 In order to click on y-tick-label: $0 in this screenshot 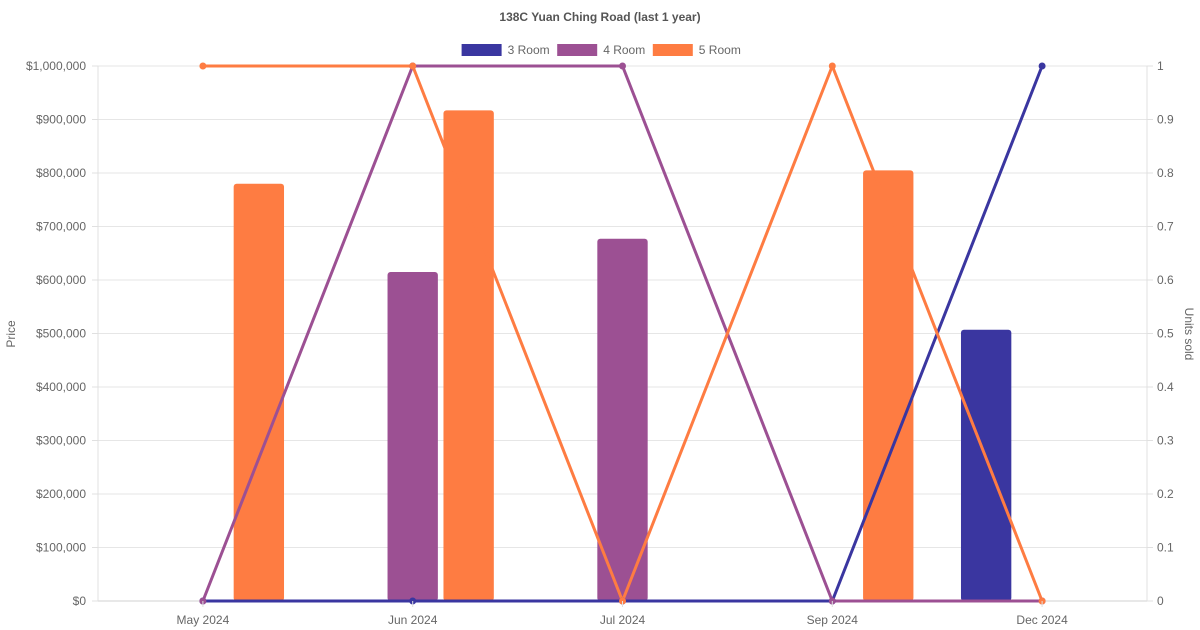, I will do `click(80, 601)`.